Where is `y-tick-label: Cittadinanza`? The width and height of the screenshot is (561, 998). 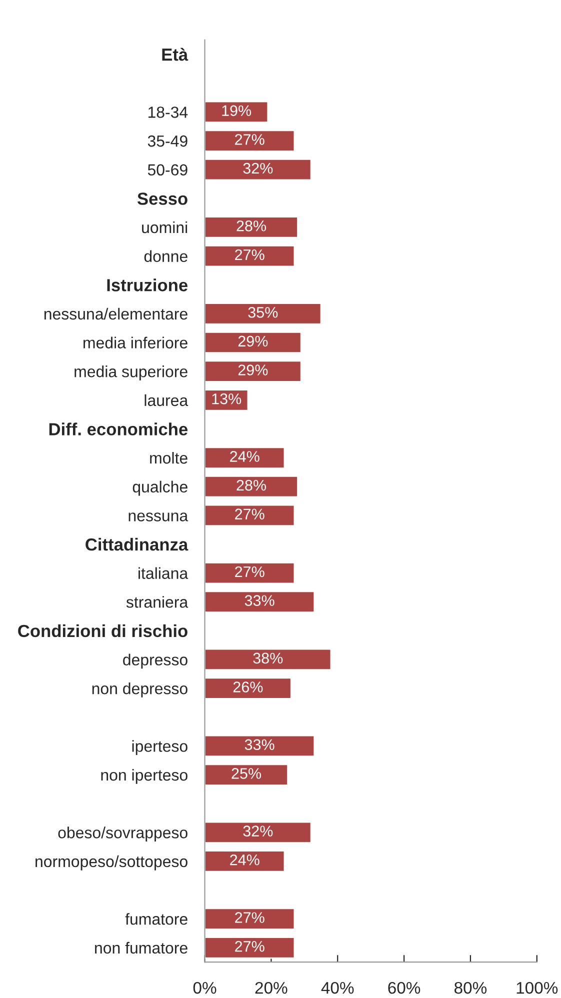
y-tick-label: Cittadinanza is located at coordinates (137, 544).